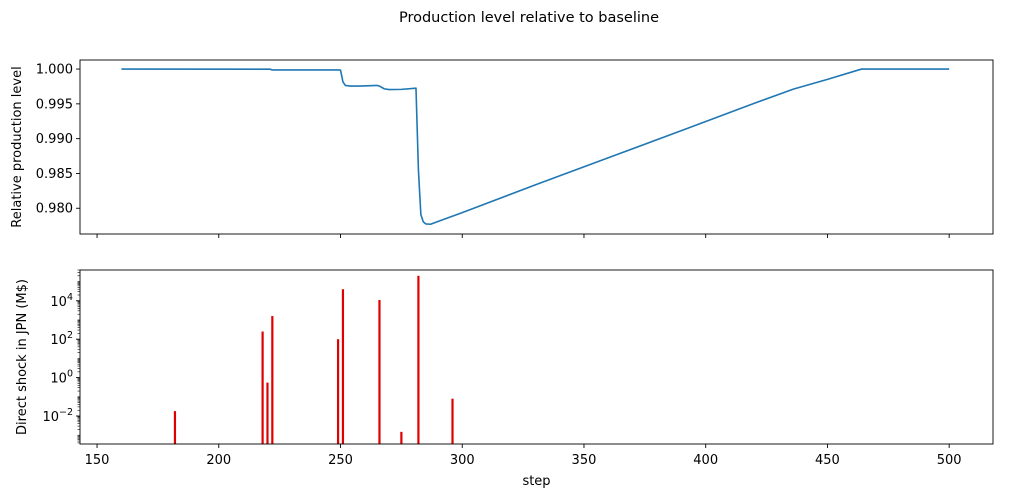  Describe the element at coordinates (536, 481) in the screenshot. I see `x-axis-label: step` at that location.